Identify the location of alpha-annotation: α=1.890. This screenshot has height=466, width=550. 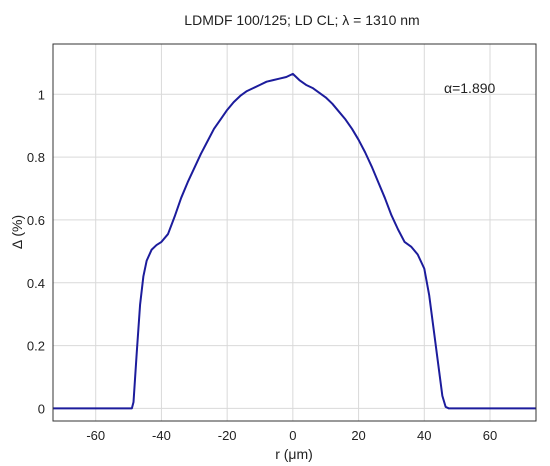
(470, 88).